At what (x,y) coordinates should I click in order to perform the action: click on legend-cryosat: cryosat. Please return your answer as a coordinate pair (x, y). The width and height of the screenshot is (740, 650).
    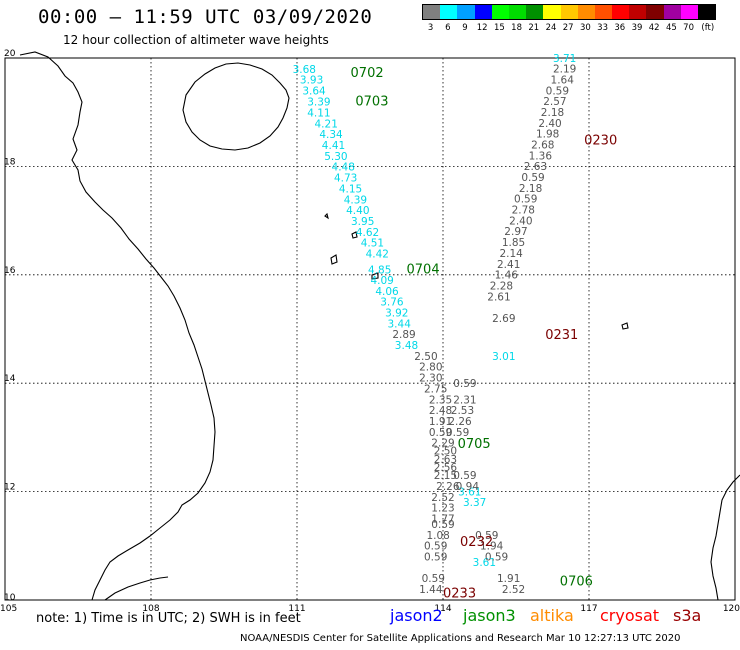
    Looking at the image, I should click on (630, 615).